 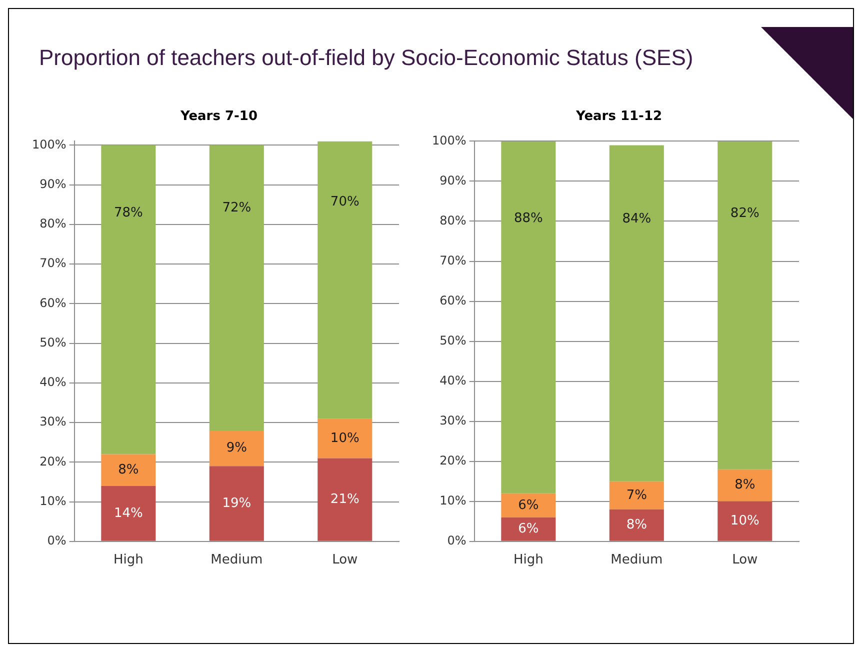 I want to click on data-label: 19%, so click(x=237, y=503).